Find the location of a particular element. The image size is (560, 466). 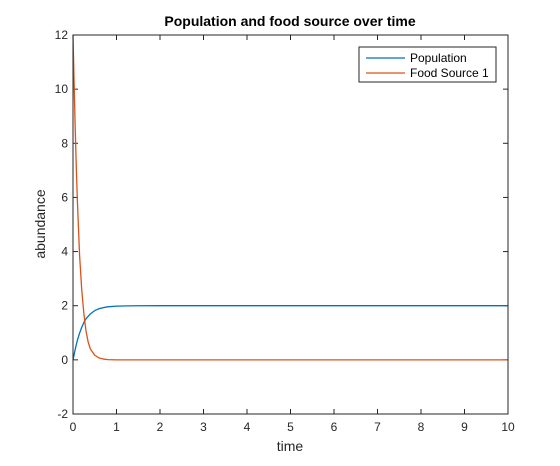

y-tick-label: 0 is located at coordinates (64, 360).